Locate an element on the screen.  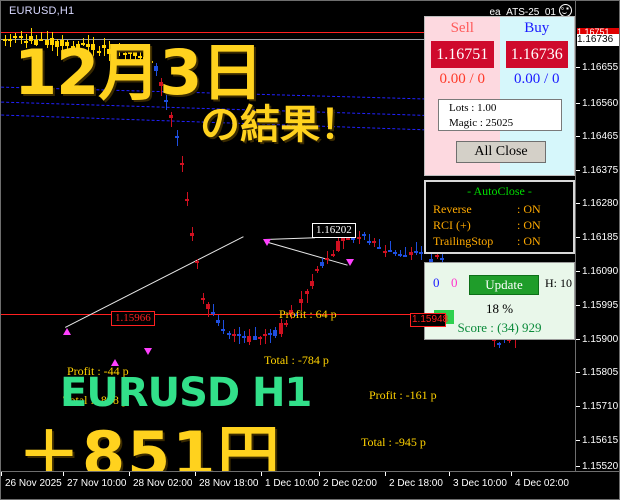
order-info-box: Lots : 1.00 Magic : 25025 is located at coordinates (500, 115).